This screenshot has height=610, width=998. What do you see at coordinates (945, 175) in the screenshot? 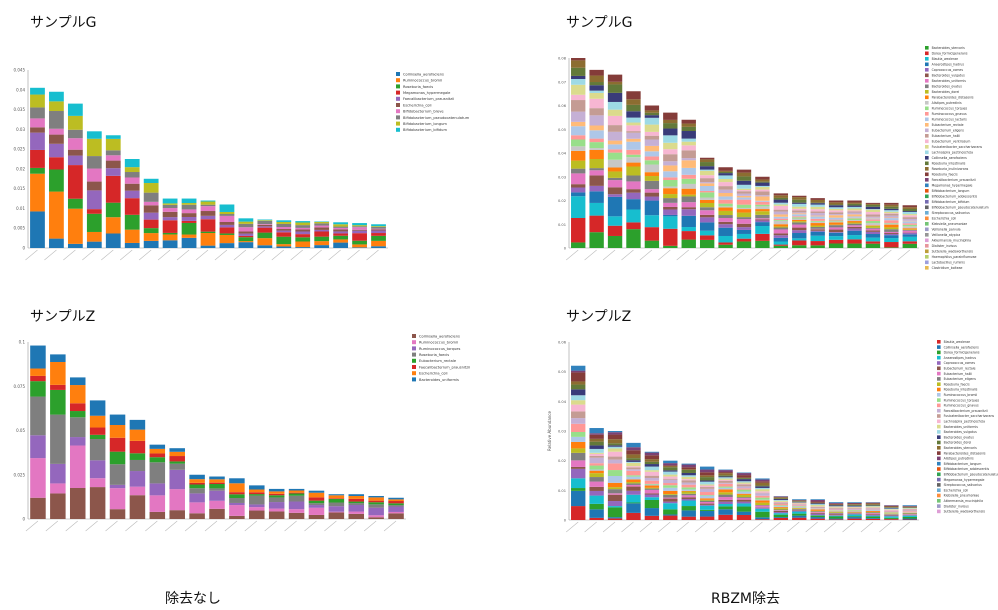
I see `legend-label: Roseburia_faecis` at bounding box center [945, 175].